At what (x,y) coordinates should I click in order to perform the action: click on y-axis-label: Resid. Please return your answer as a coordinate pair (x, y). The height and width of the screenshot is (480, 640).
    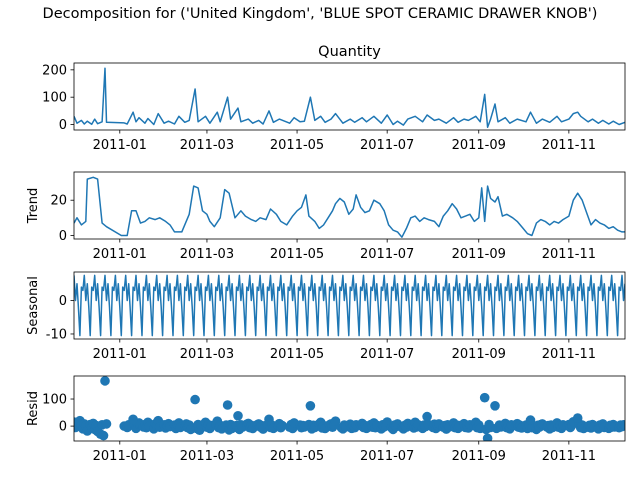
    Looking at the image, I should click on (33, 408).